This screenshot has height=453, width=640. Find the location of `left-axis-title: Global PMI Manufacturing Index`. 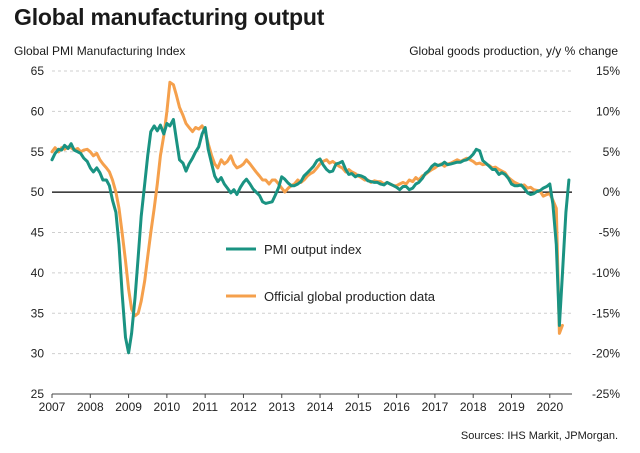

left-axis-title: Global PMI Manufacturing Index is located at coordinates (100, 51).